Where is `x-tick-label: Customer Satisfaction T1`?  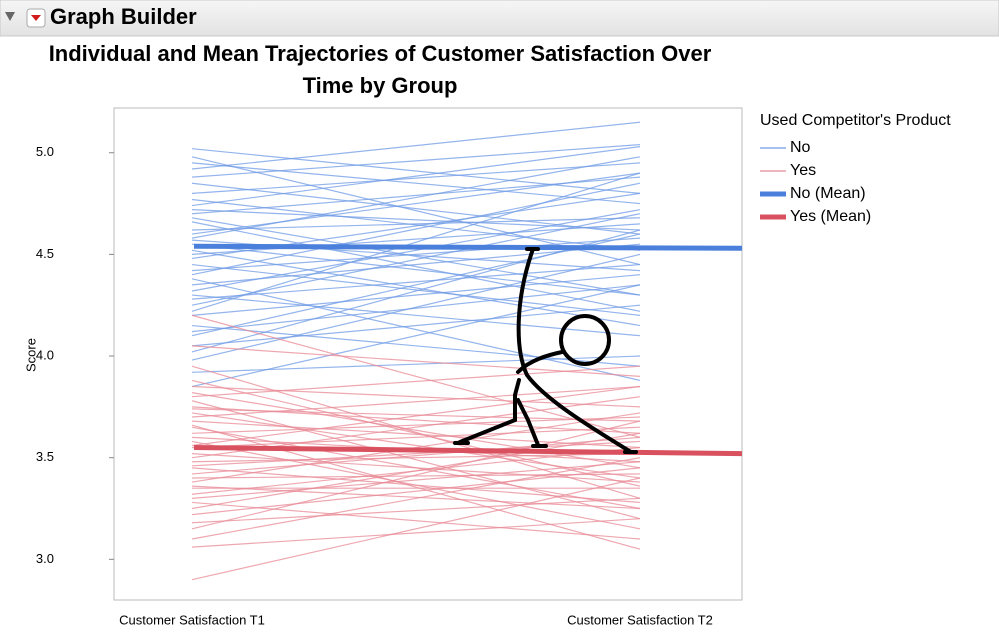 x-tick-label: Customer Satisfaction T1 is located at coordinates (192, 619).